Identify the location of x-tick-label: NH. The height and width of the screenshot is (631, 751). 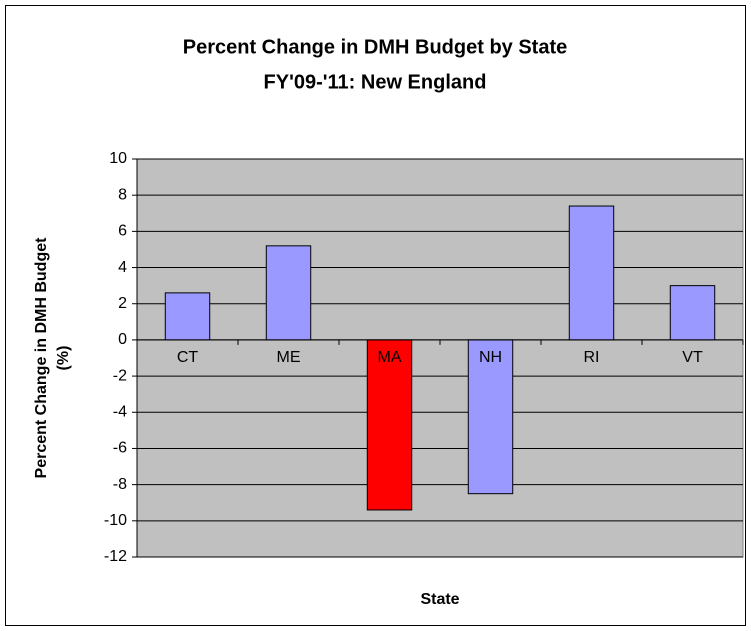
(490, 357).